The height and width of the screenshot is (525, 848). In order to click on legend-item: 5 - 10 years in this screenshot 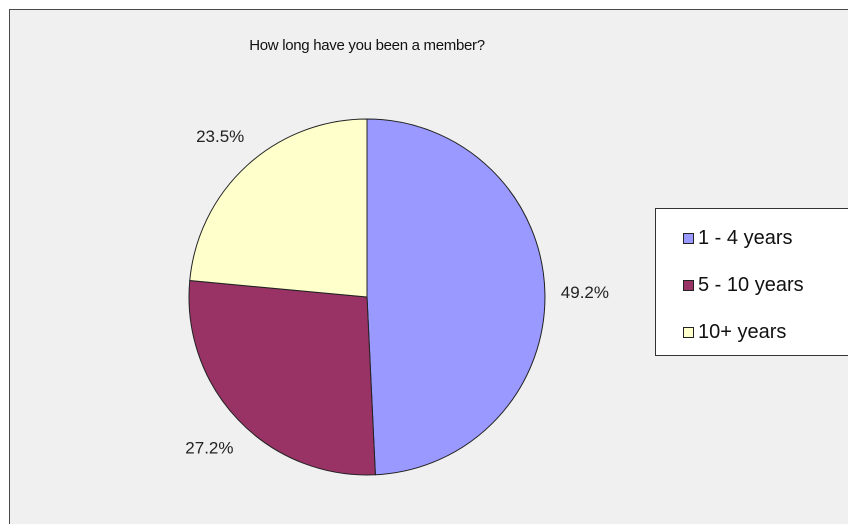, I will do `click(765, 285)`.